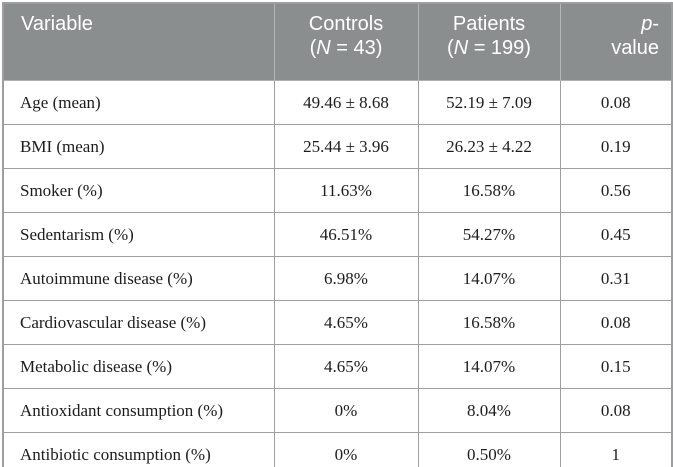 Image resolution: width=673 pixels, height=467 pixels. I want to click on controls-value: 49.46 ± 8.68, so click(346, 102).